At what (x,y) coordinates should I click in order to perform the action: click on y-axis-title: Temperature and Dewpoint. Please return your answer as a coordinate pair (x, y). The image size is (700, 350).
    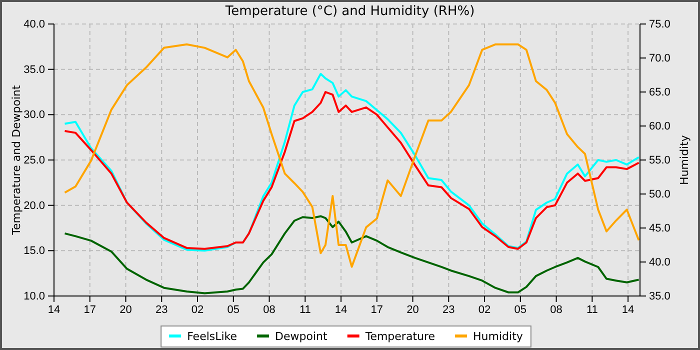
    Looking at the image, I should click on (16, 160).